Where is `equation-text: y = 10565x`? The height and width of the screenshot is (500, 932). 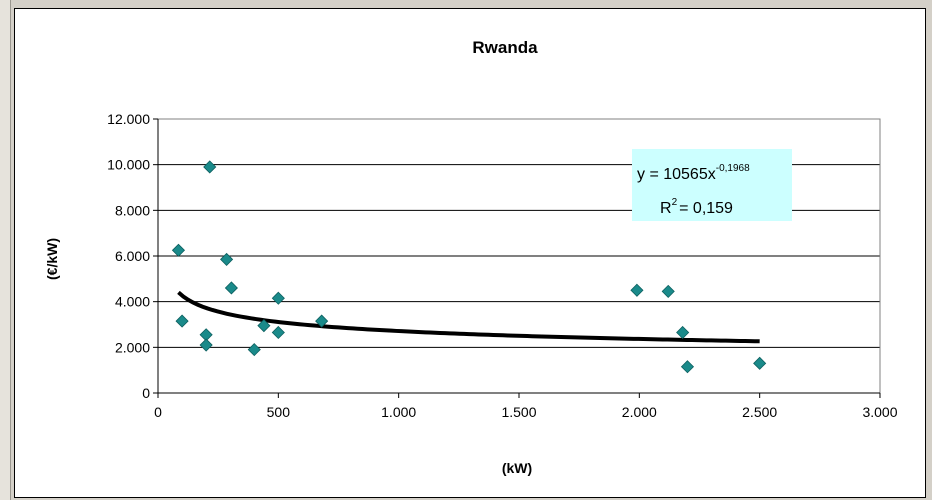
equation-text: y = 10565x is located at coordinates (676, 174).